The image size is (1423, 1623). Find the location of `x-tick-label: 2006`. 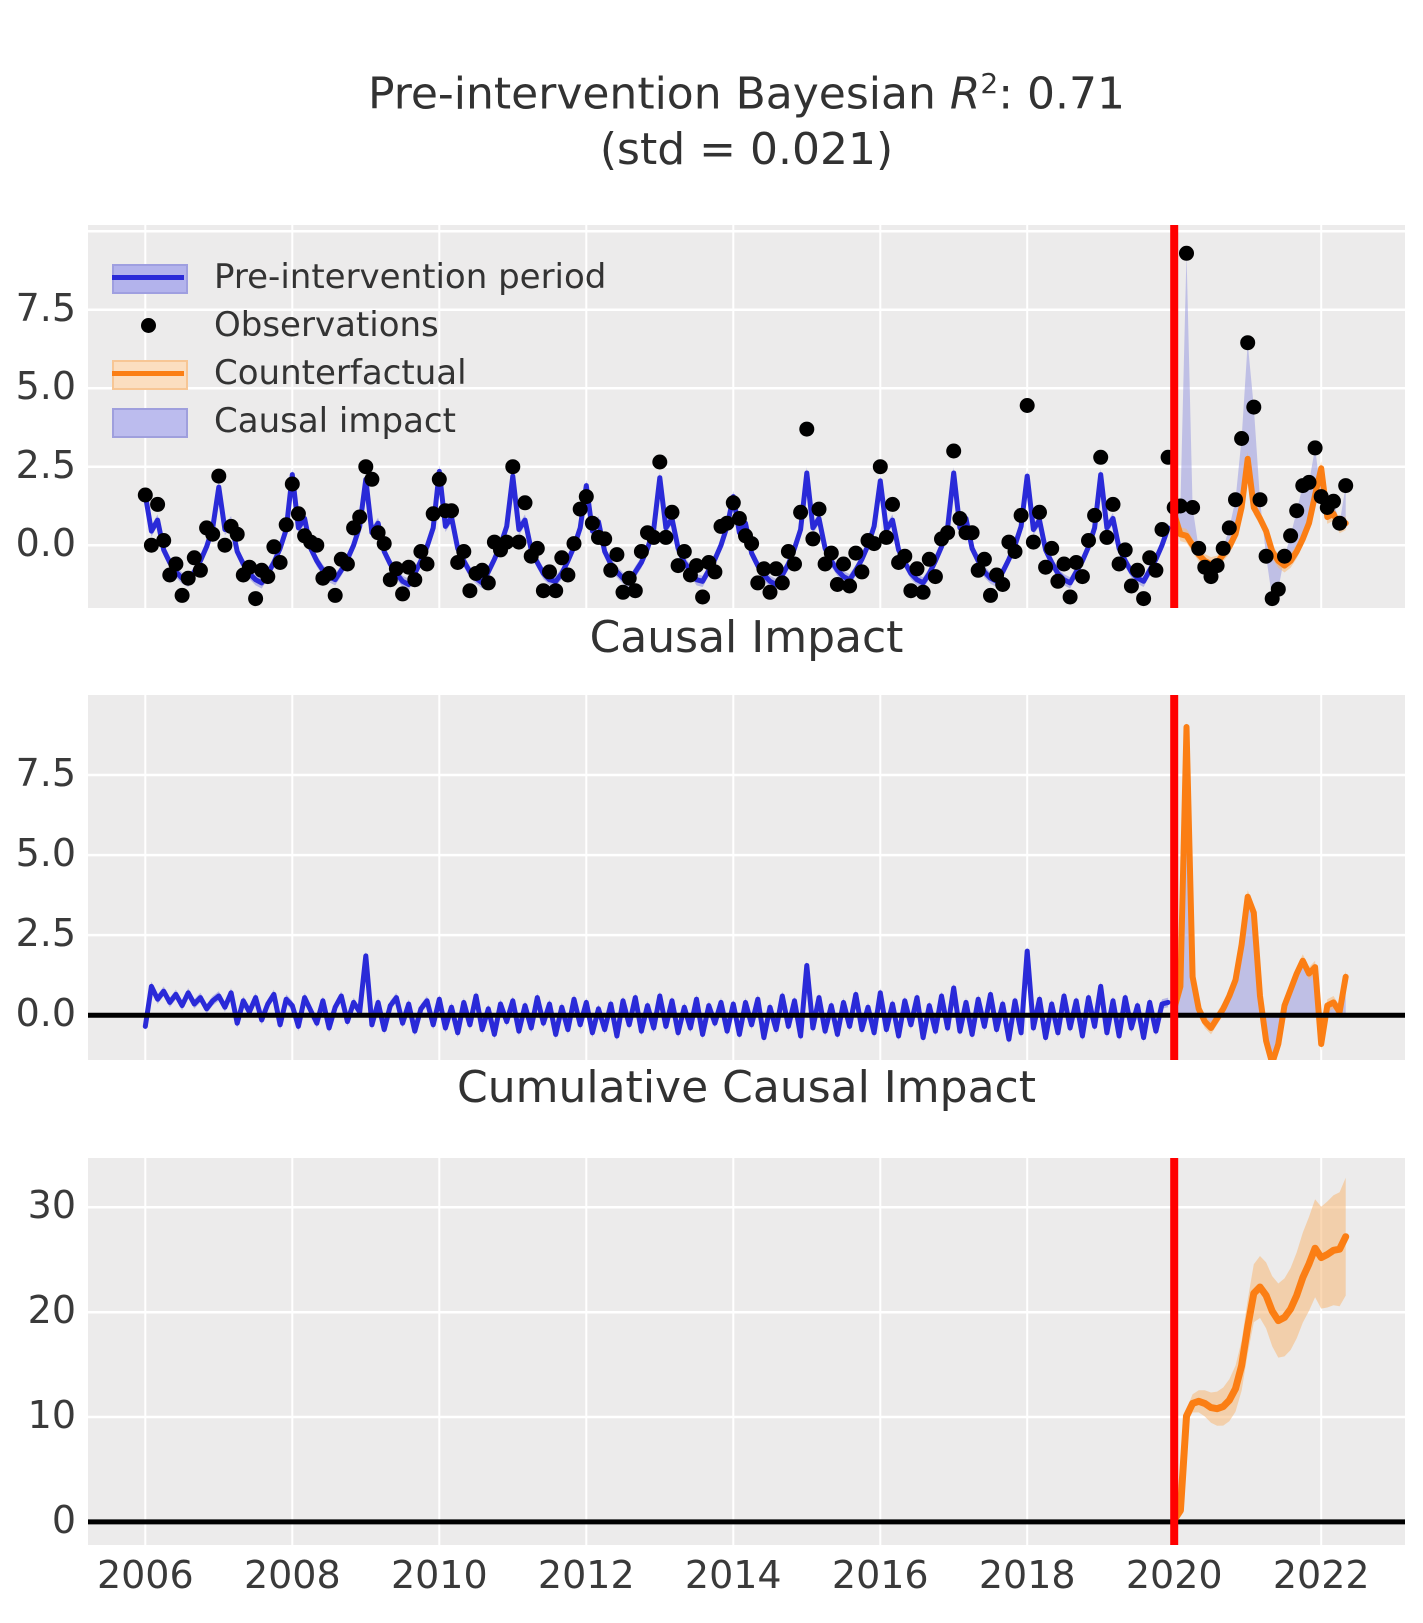

x-tick-label: 2006 is located at coordinates (145, 1575).